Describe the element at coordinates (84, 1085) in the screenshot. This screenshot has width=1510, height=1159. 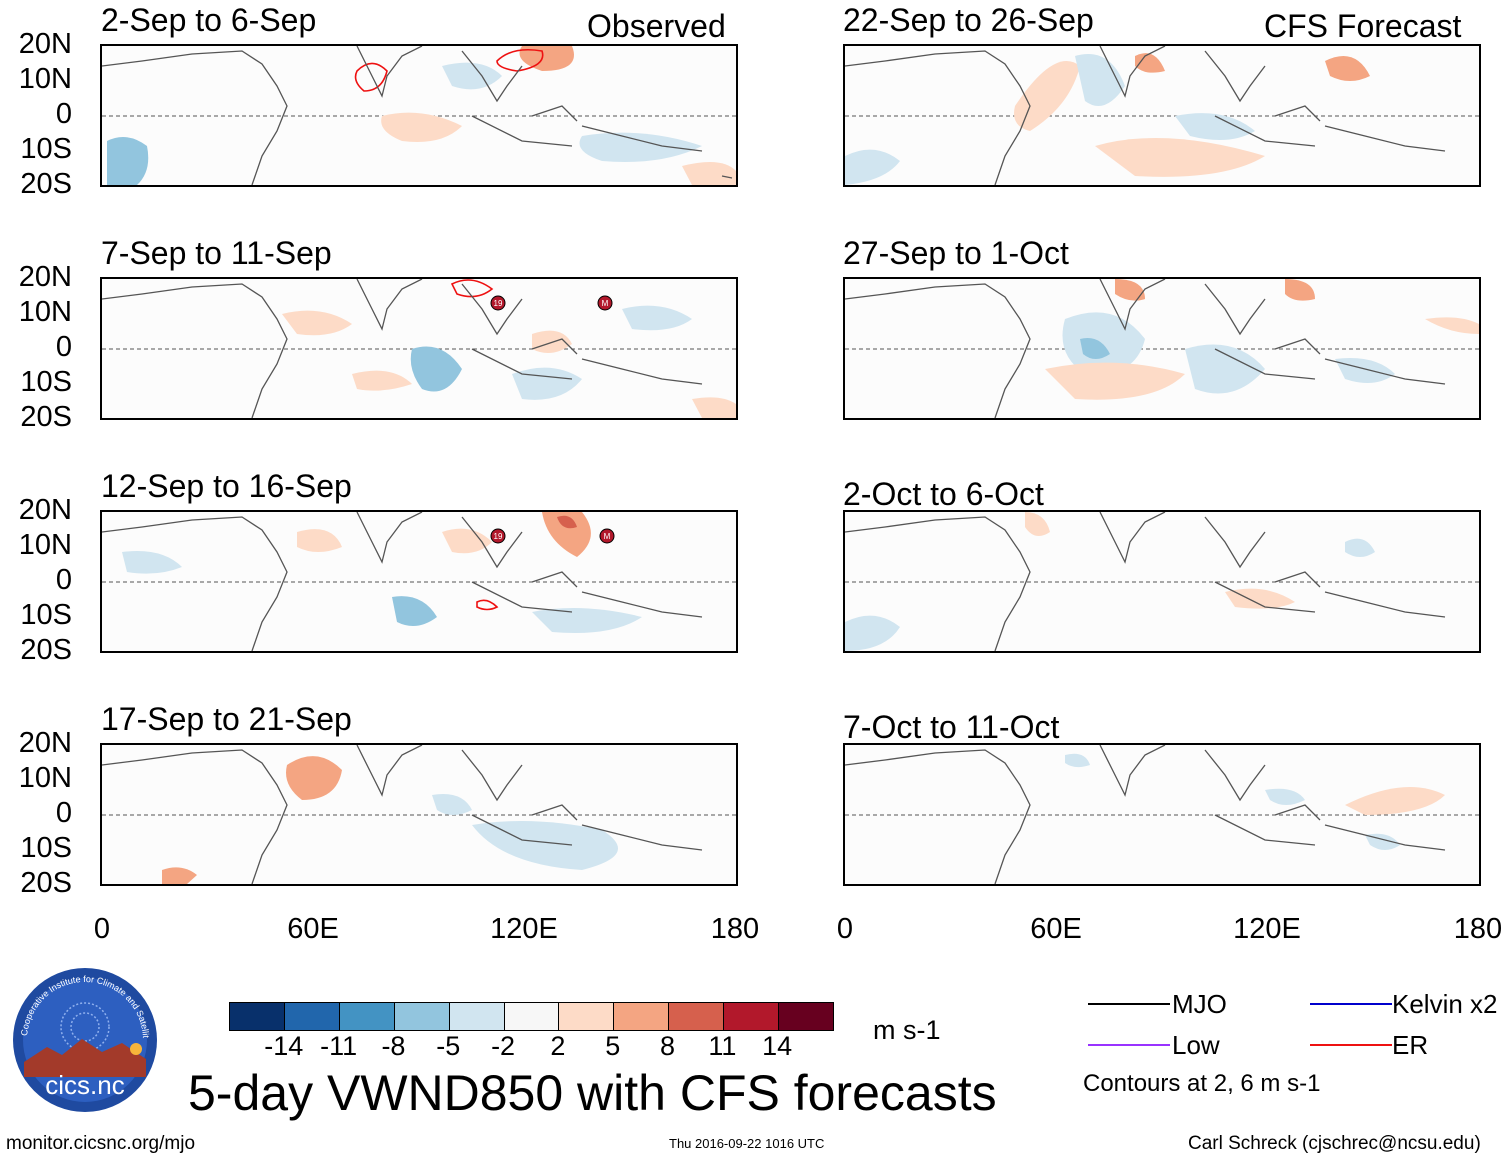
I see `logo-text: cics.nc` at that location.